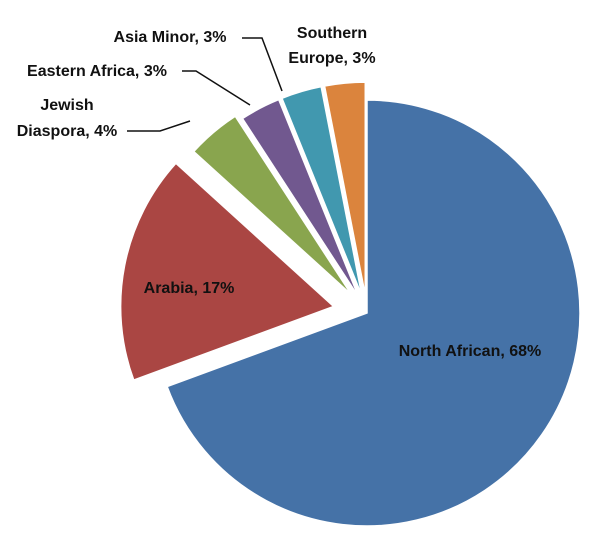 This screenshot has height=544, width=600. Describe the element at coordinates (470, 351) in the screenshot. I see `label-north-african: North African, 68%` at that location.